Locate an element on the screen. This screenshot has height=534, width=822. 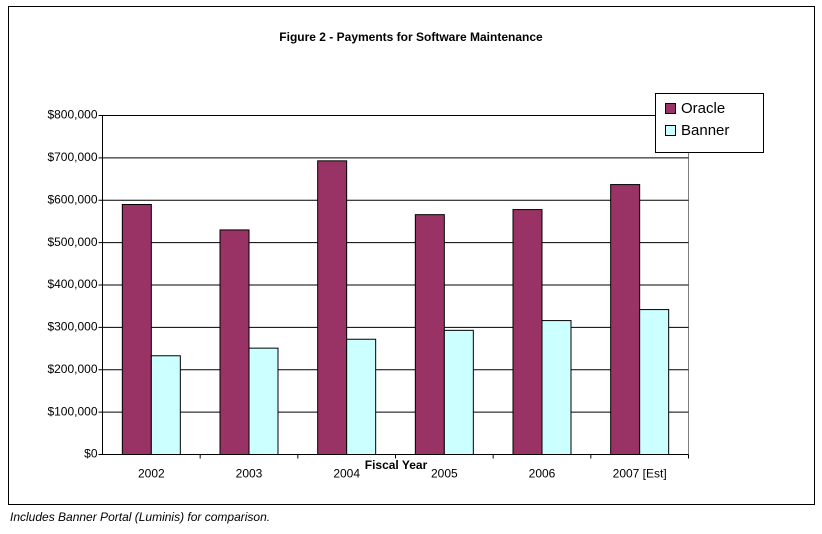
x-axis-title: Fiscal Year is located at coordinates (396, 465).